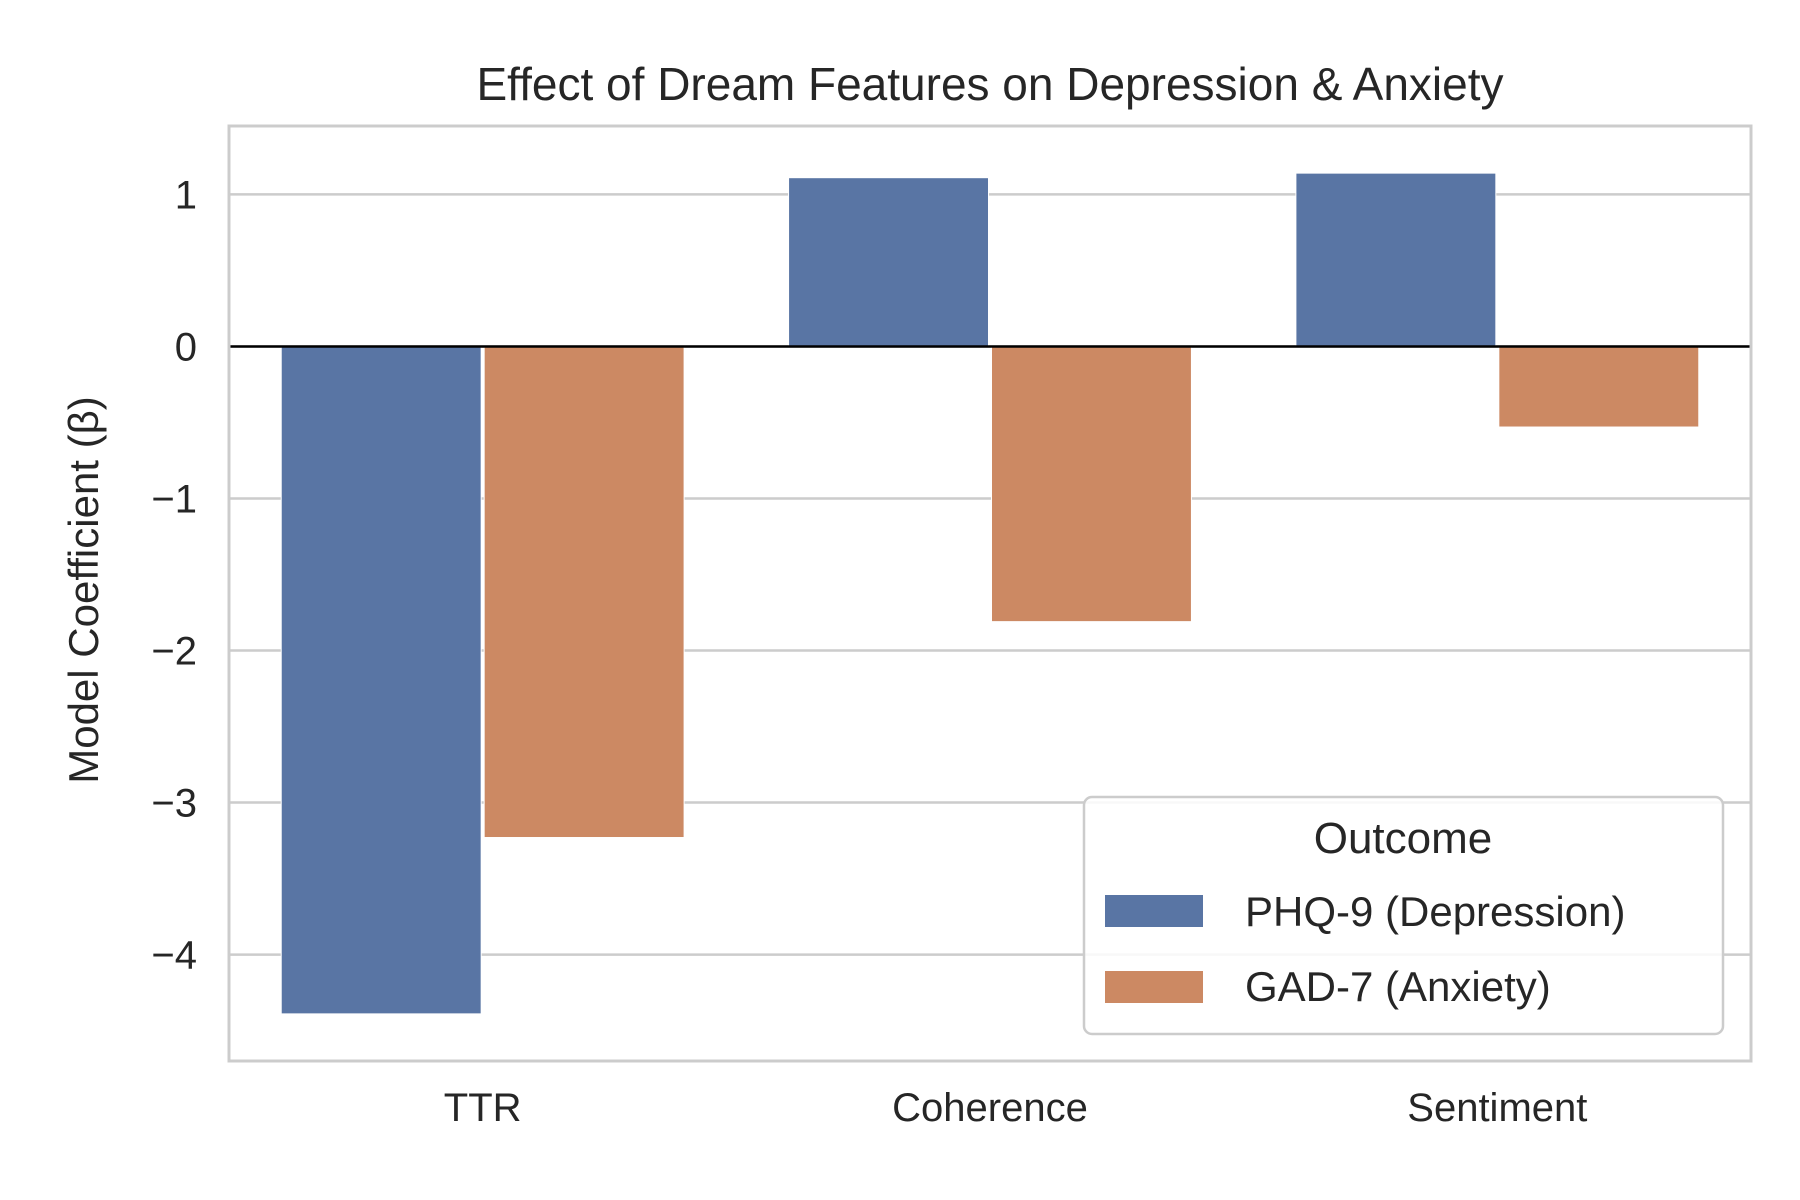  Describe the element at coordinates (1154, 987) in the screenshot. I see `legend-swatch-gad7` at that location.